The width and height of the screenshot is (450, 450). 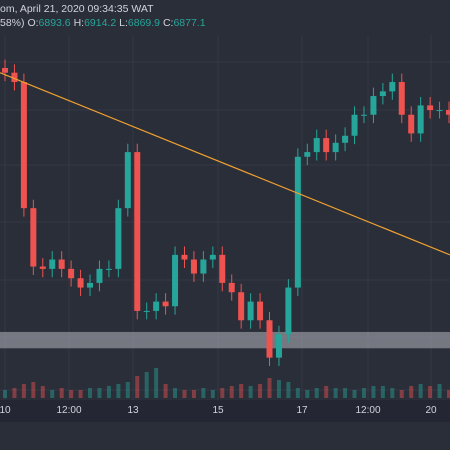 I want to click on close-label: C:, so click(x=168, y=23).